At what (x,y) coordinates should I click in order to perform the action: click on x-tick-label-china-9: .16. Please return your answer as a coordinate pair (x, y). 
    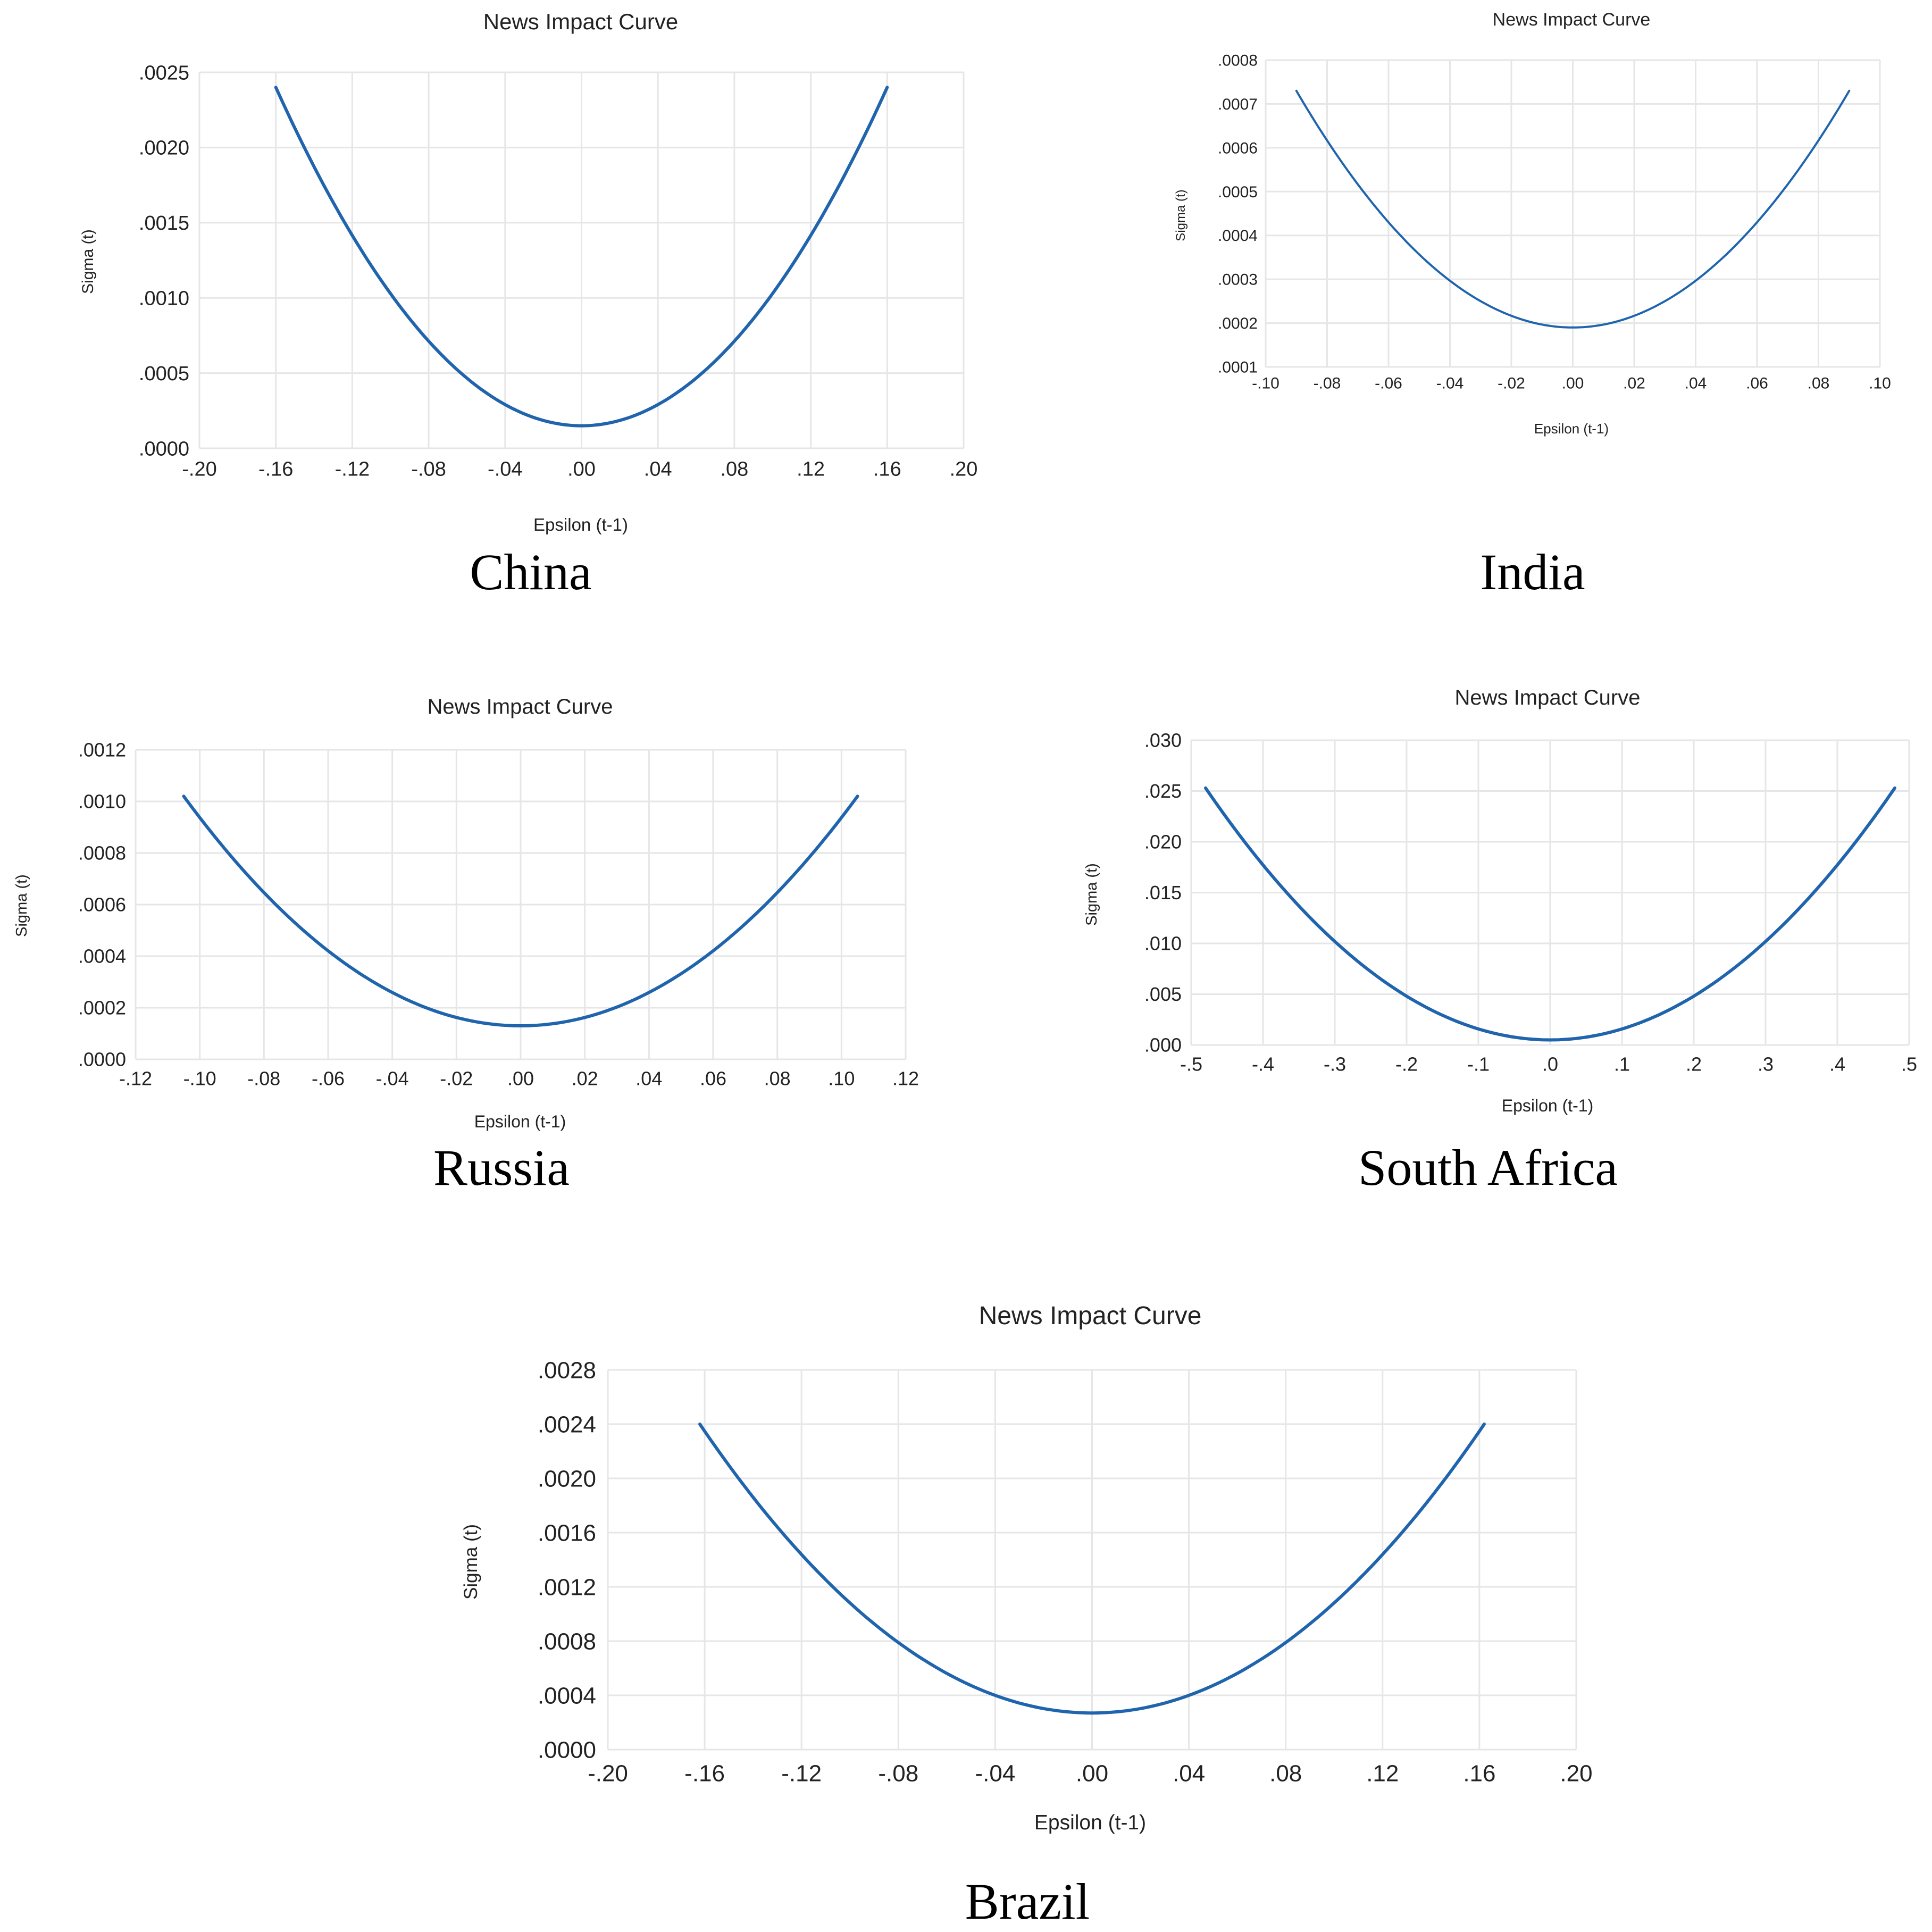
    Looking at the image, I should click on (887, 469).